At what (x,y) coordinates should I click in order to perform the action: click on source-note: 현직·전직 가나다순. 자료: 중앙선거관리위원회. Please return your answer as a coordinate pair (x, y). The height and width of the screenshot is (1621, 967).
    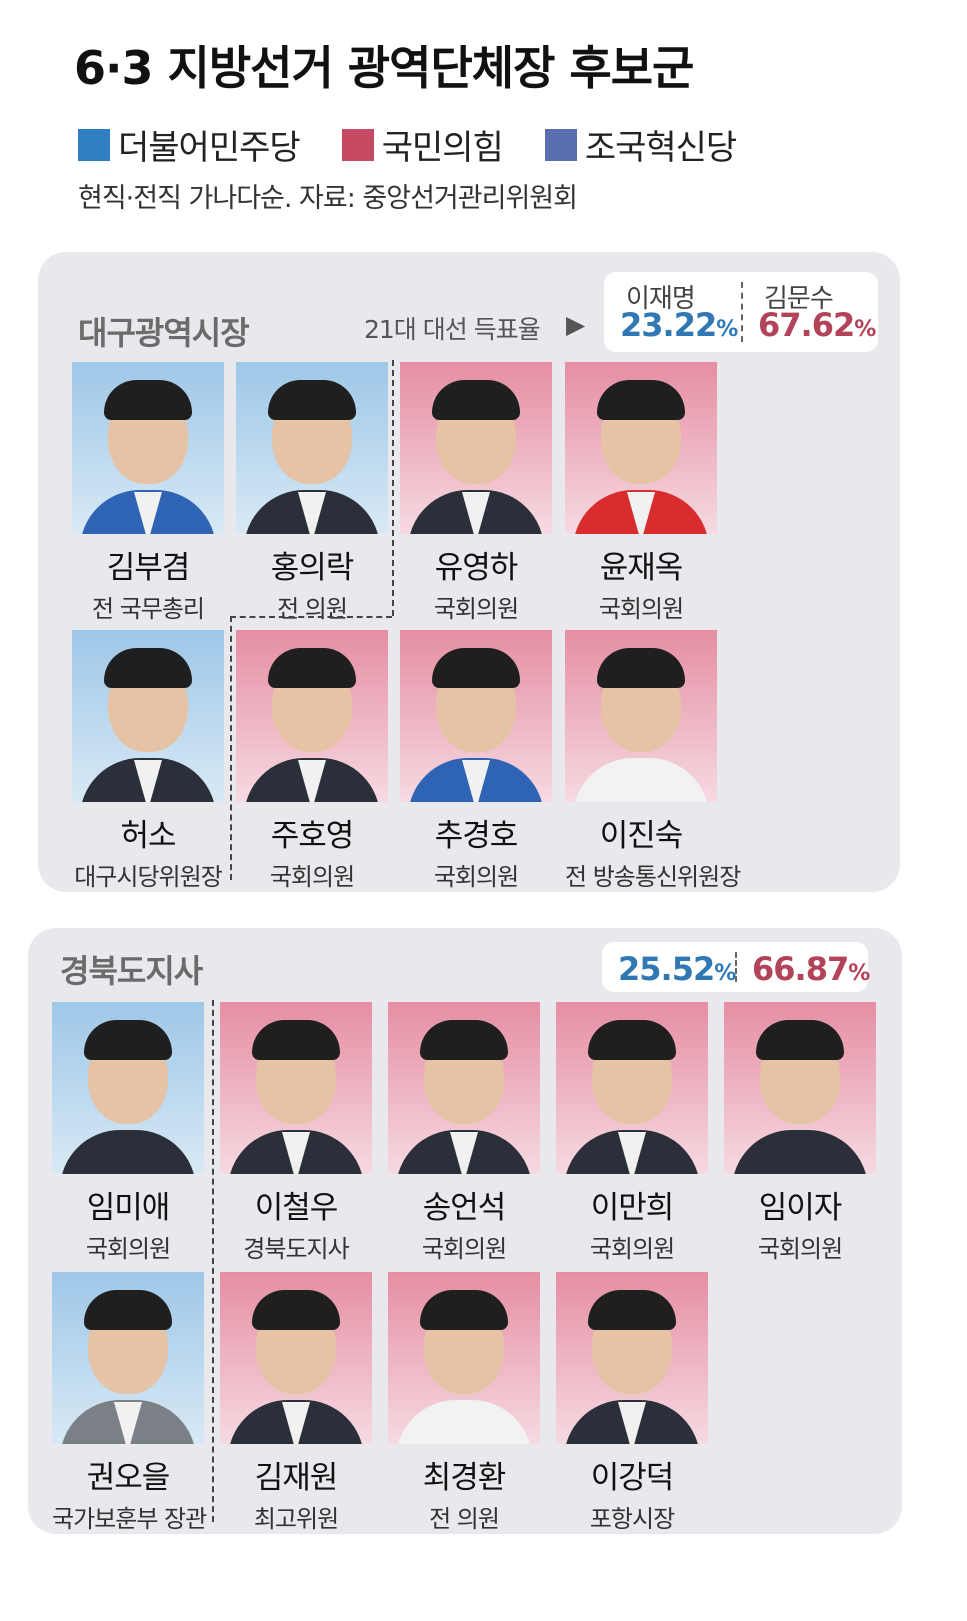
    Looking at the image, I should click on (328, 198).